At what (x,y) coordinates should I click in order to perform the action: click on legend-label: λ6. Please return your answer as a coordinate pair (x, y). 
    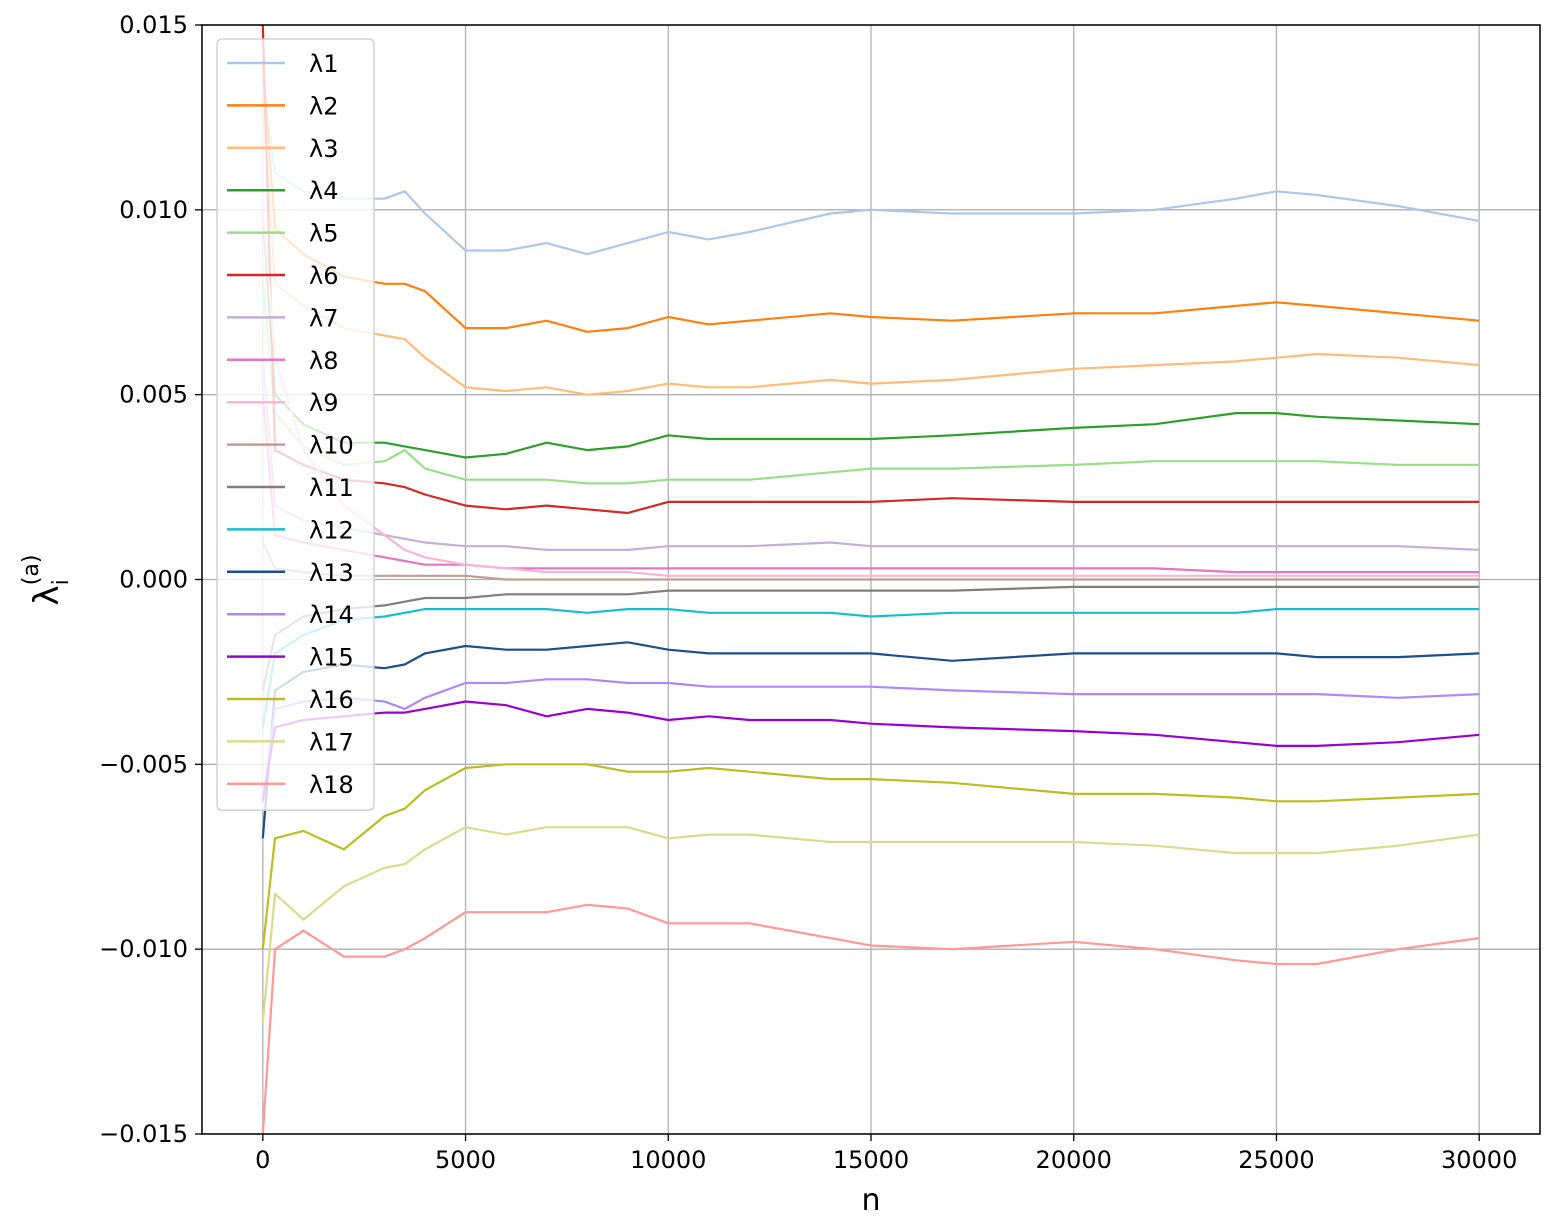
    Looking at the image, I should click on (323, 276).